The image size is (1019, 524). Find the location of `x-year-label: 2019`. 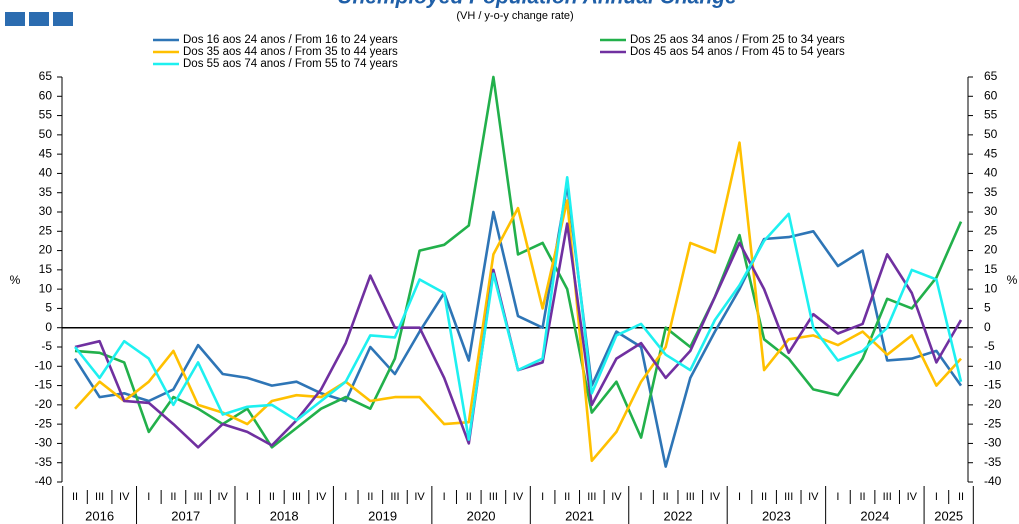

x-year-label: 2019 is located at coordinates (382, 515).